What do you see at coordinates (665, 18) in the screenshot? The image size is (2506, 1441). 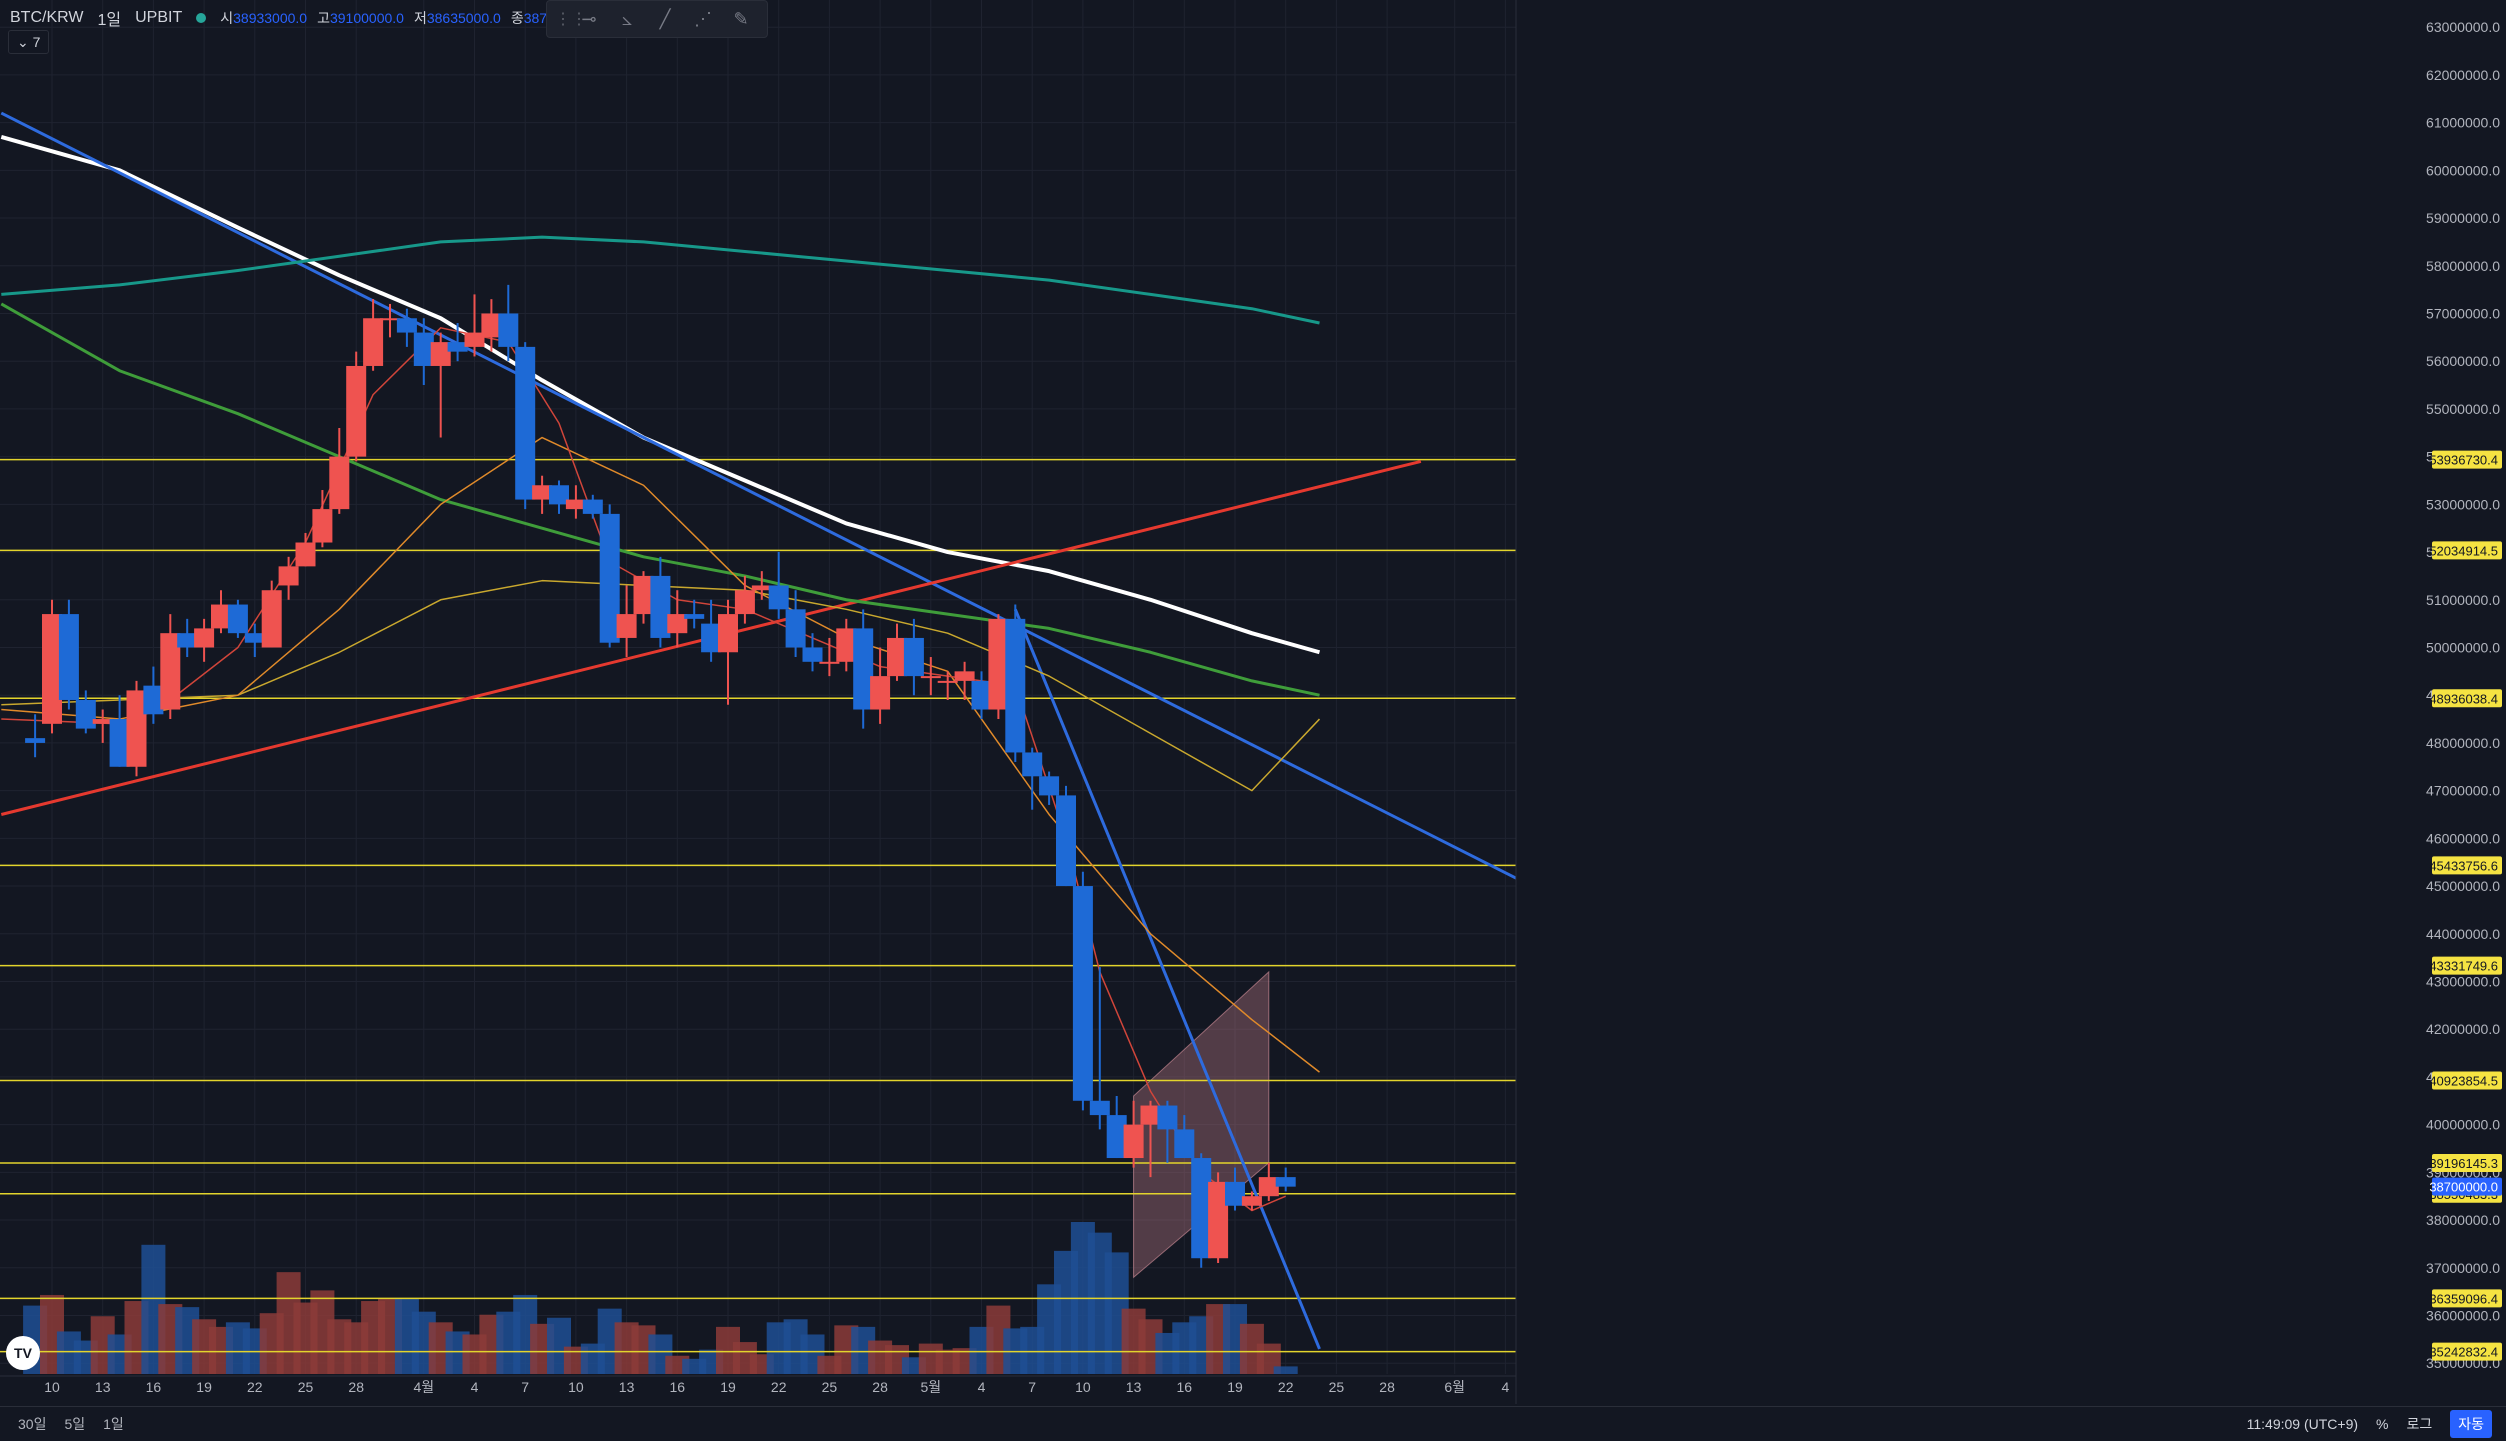 I see `trend-line-icon: ╱` at bounding box center [665, 18].